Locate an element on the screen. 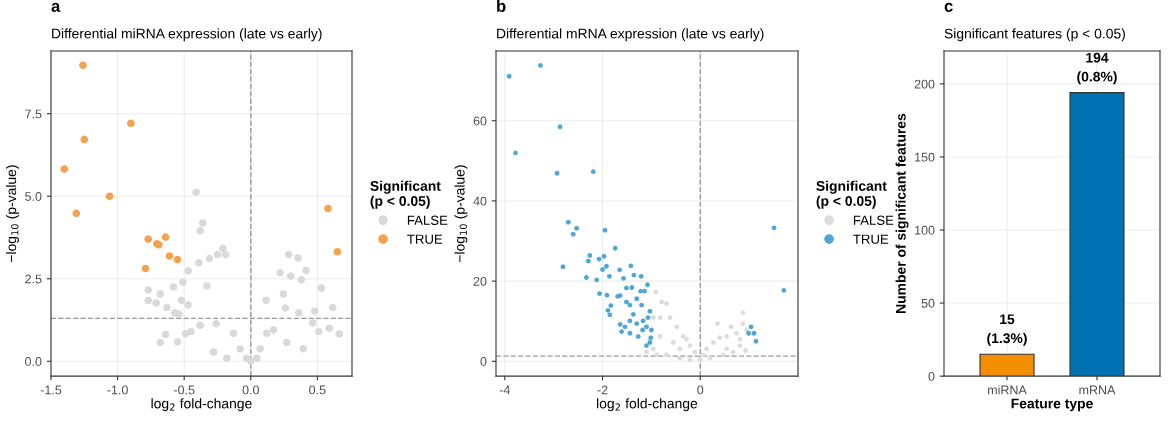 The height and width of the screenshot is (425, 1175). y-tick-label: 2.5 is located at coordinates (33, 279).